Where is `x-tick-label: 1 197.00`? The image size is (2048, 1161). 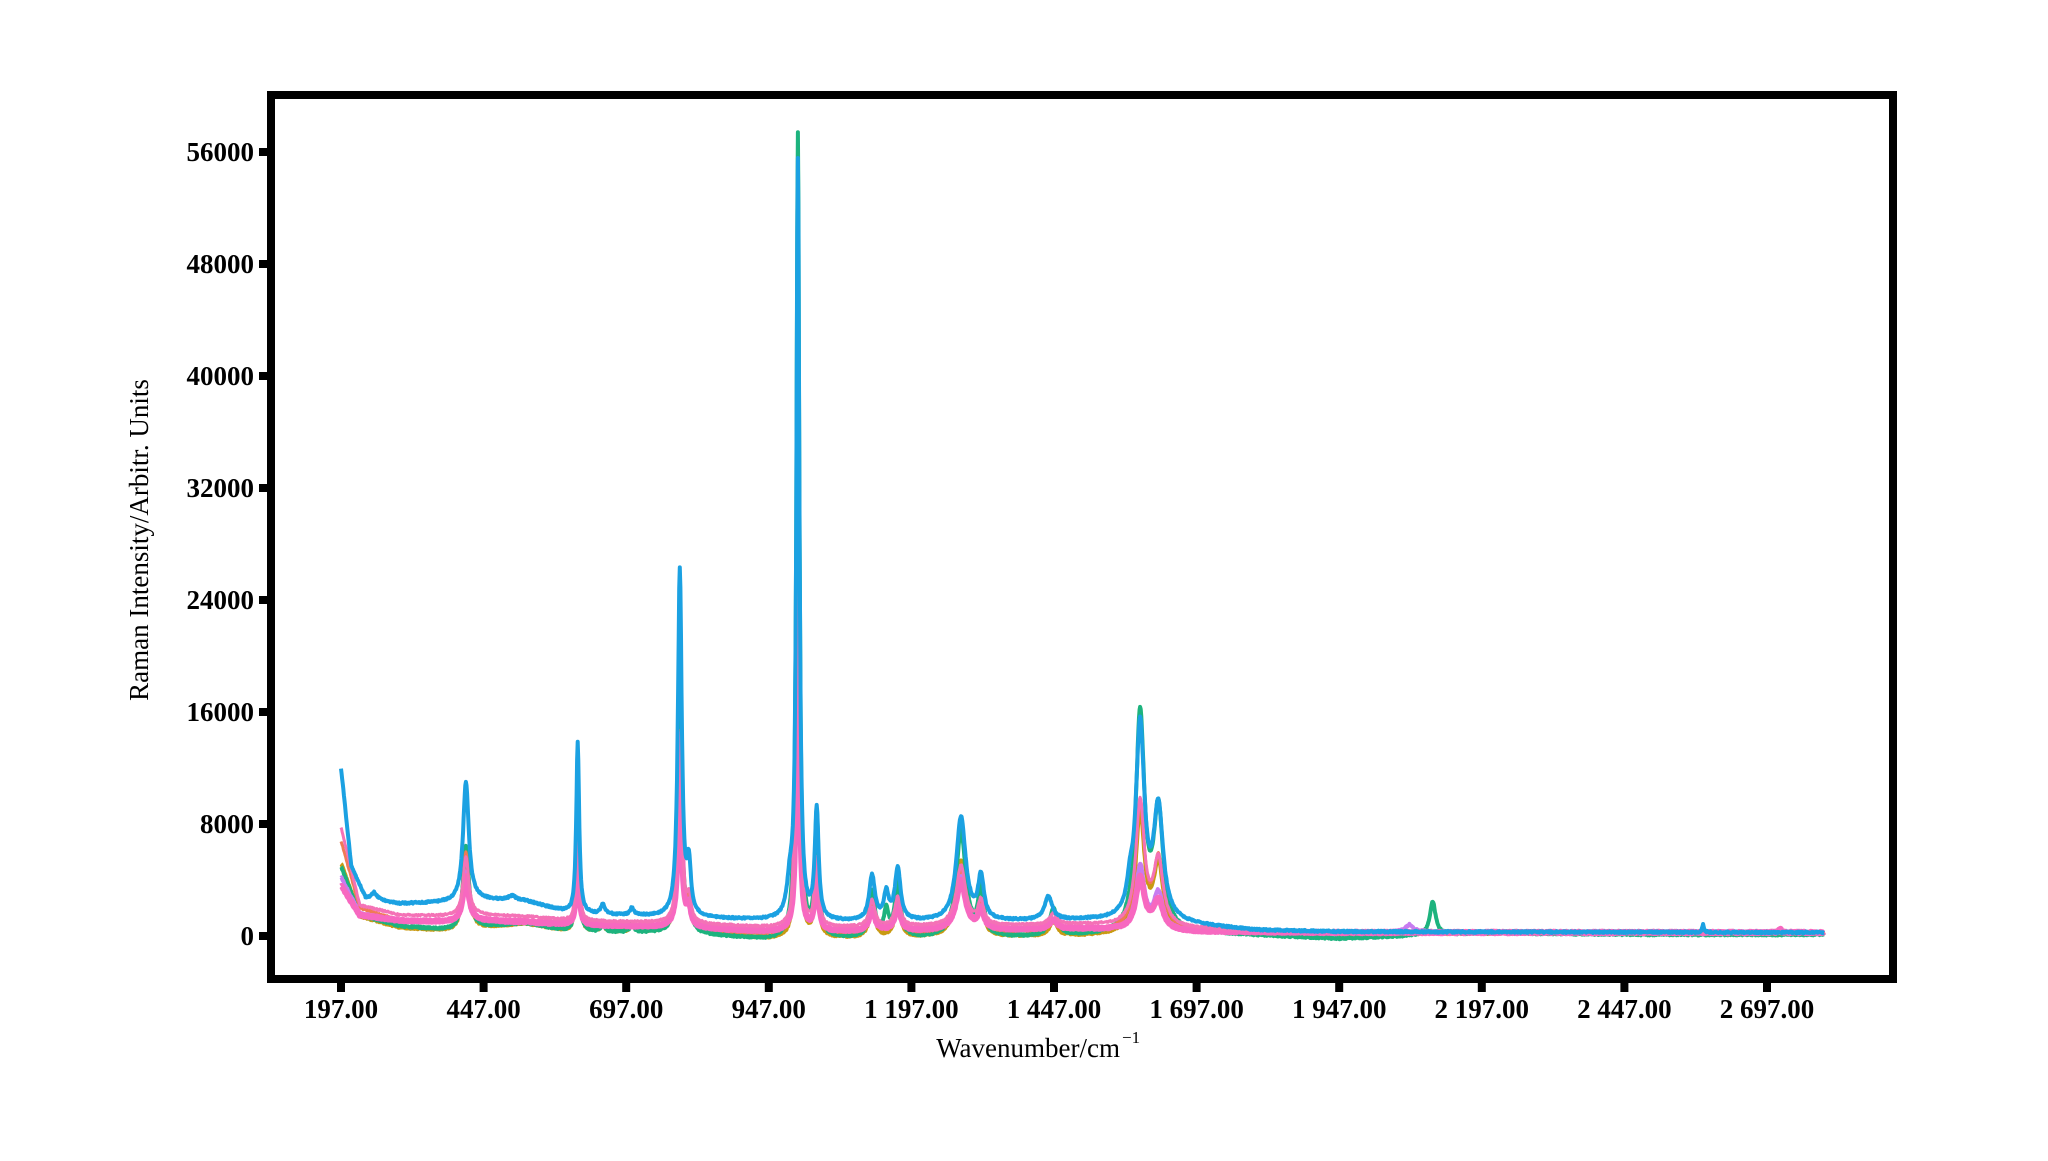 x-tick-label: 1 197.00 is located at coordinates (911, 1009).